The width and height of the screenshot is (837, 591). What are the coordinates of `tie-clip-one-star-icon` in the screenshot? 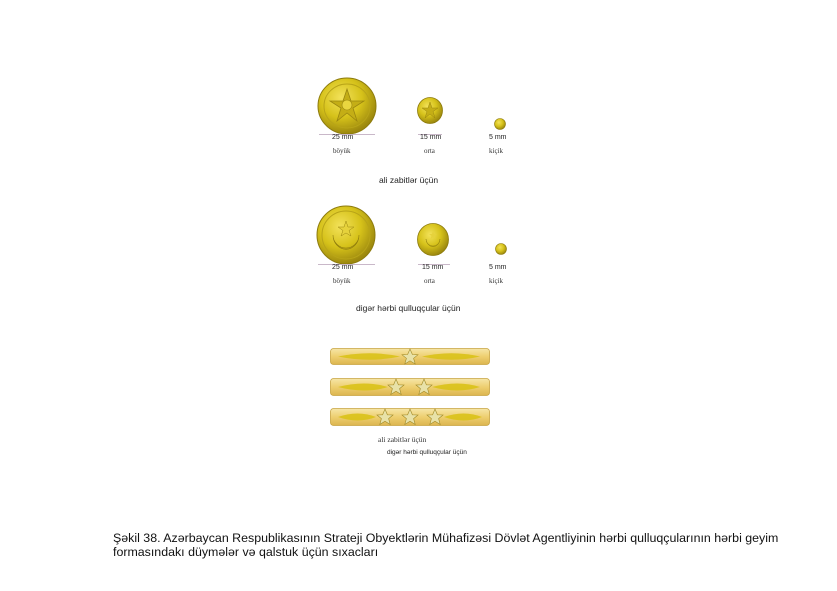 It's located at (410, 356).